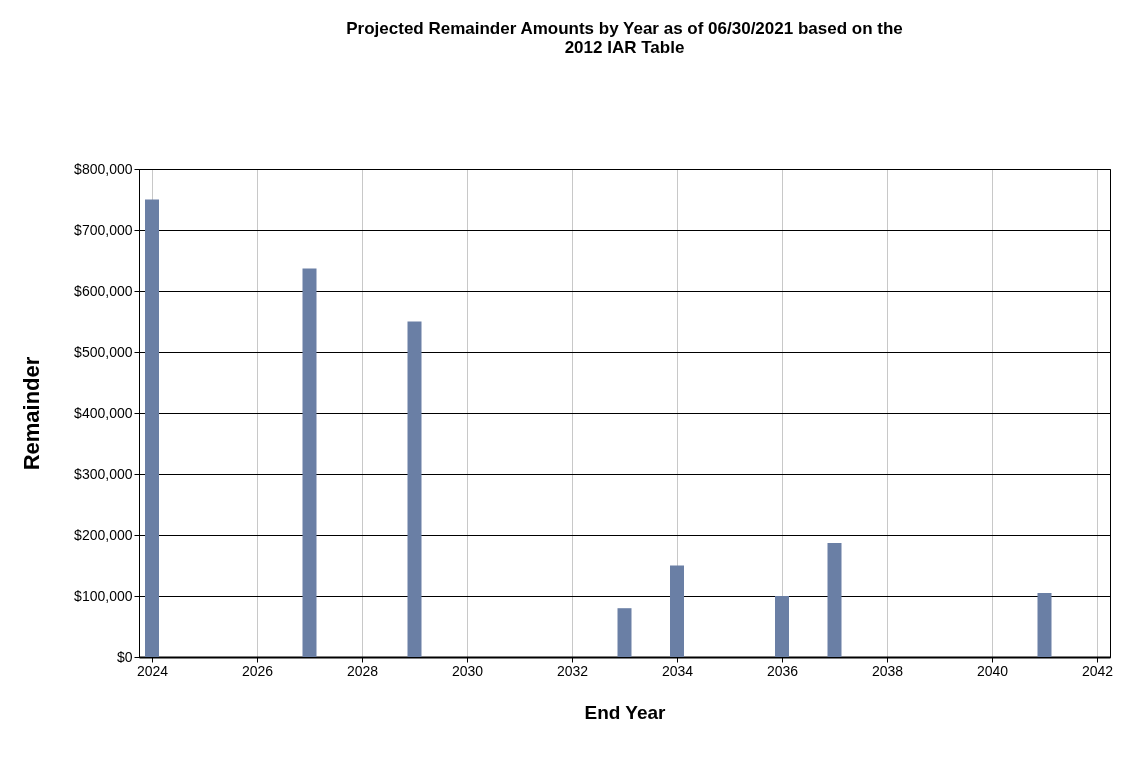 This screenshot has height=759, width=1131. What do you see at coordinates (32, 413) in the screenshot?
I see `y-axis-title: Remainder` at bounding box center [32, 413].